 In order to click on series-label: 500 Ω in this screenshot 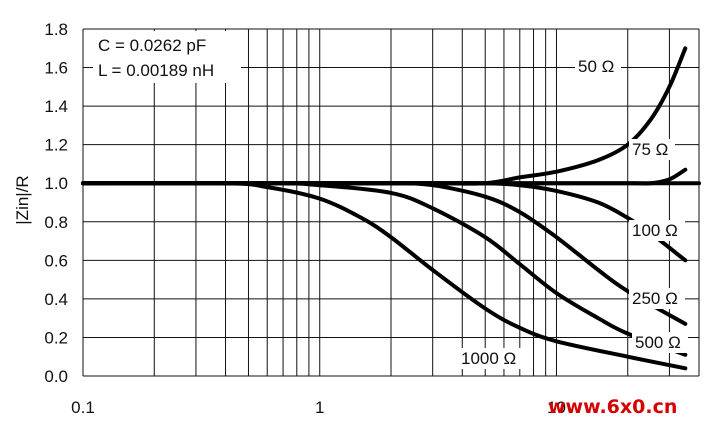, I will do `click(658, 342)`.